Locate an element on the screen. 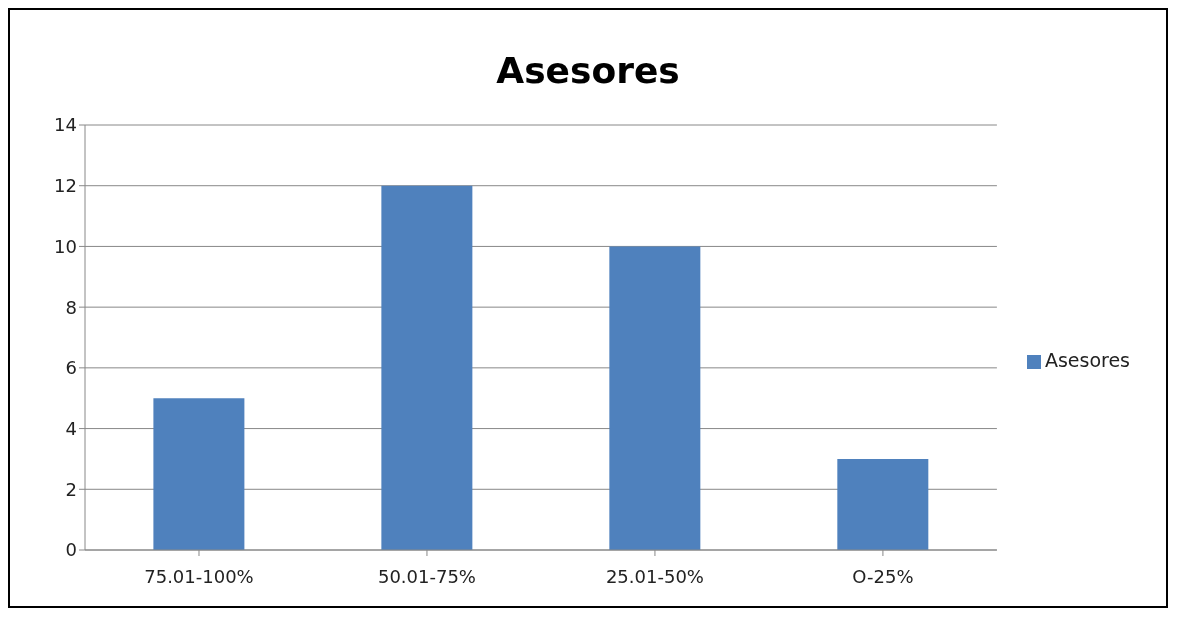 Image resolution: width=1179 pixels, height=619 pixels. x-tick-label: O-25% is located at coordinates (883, 576).